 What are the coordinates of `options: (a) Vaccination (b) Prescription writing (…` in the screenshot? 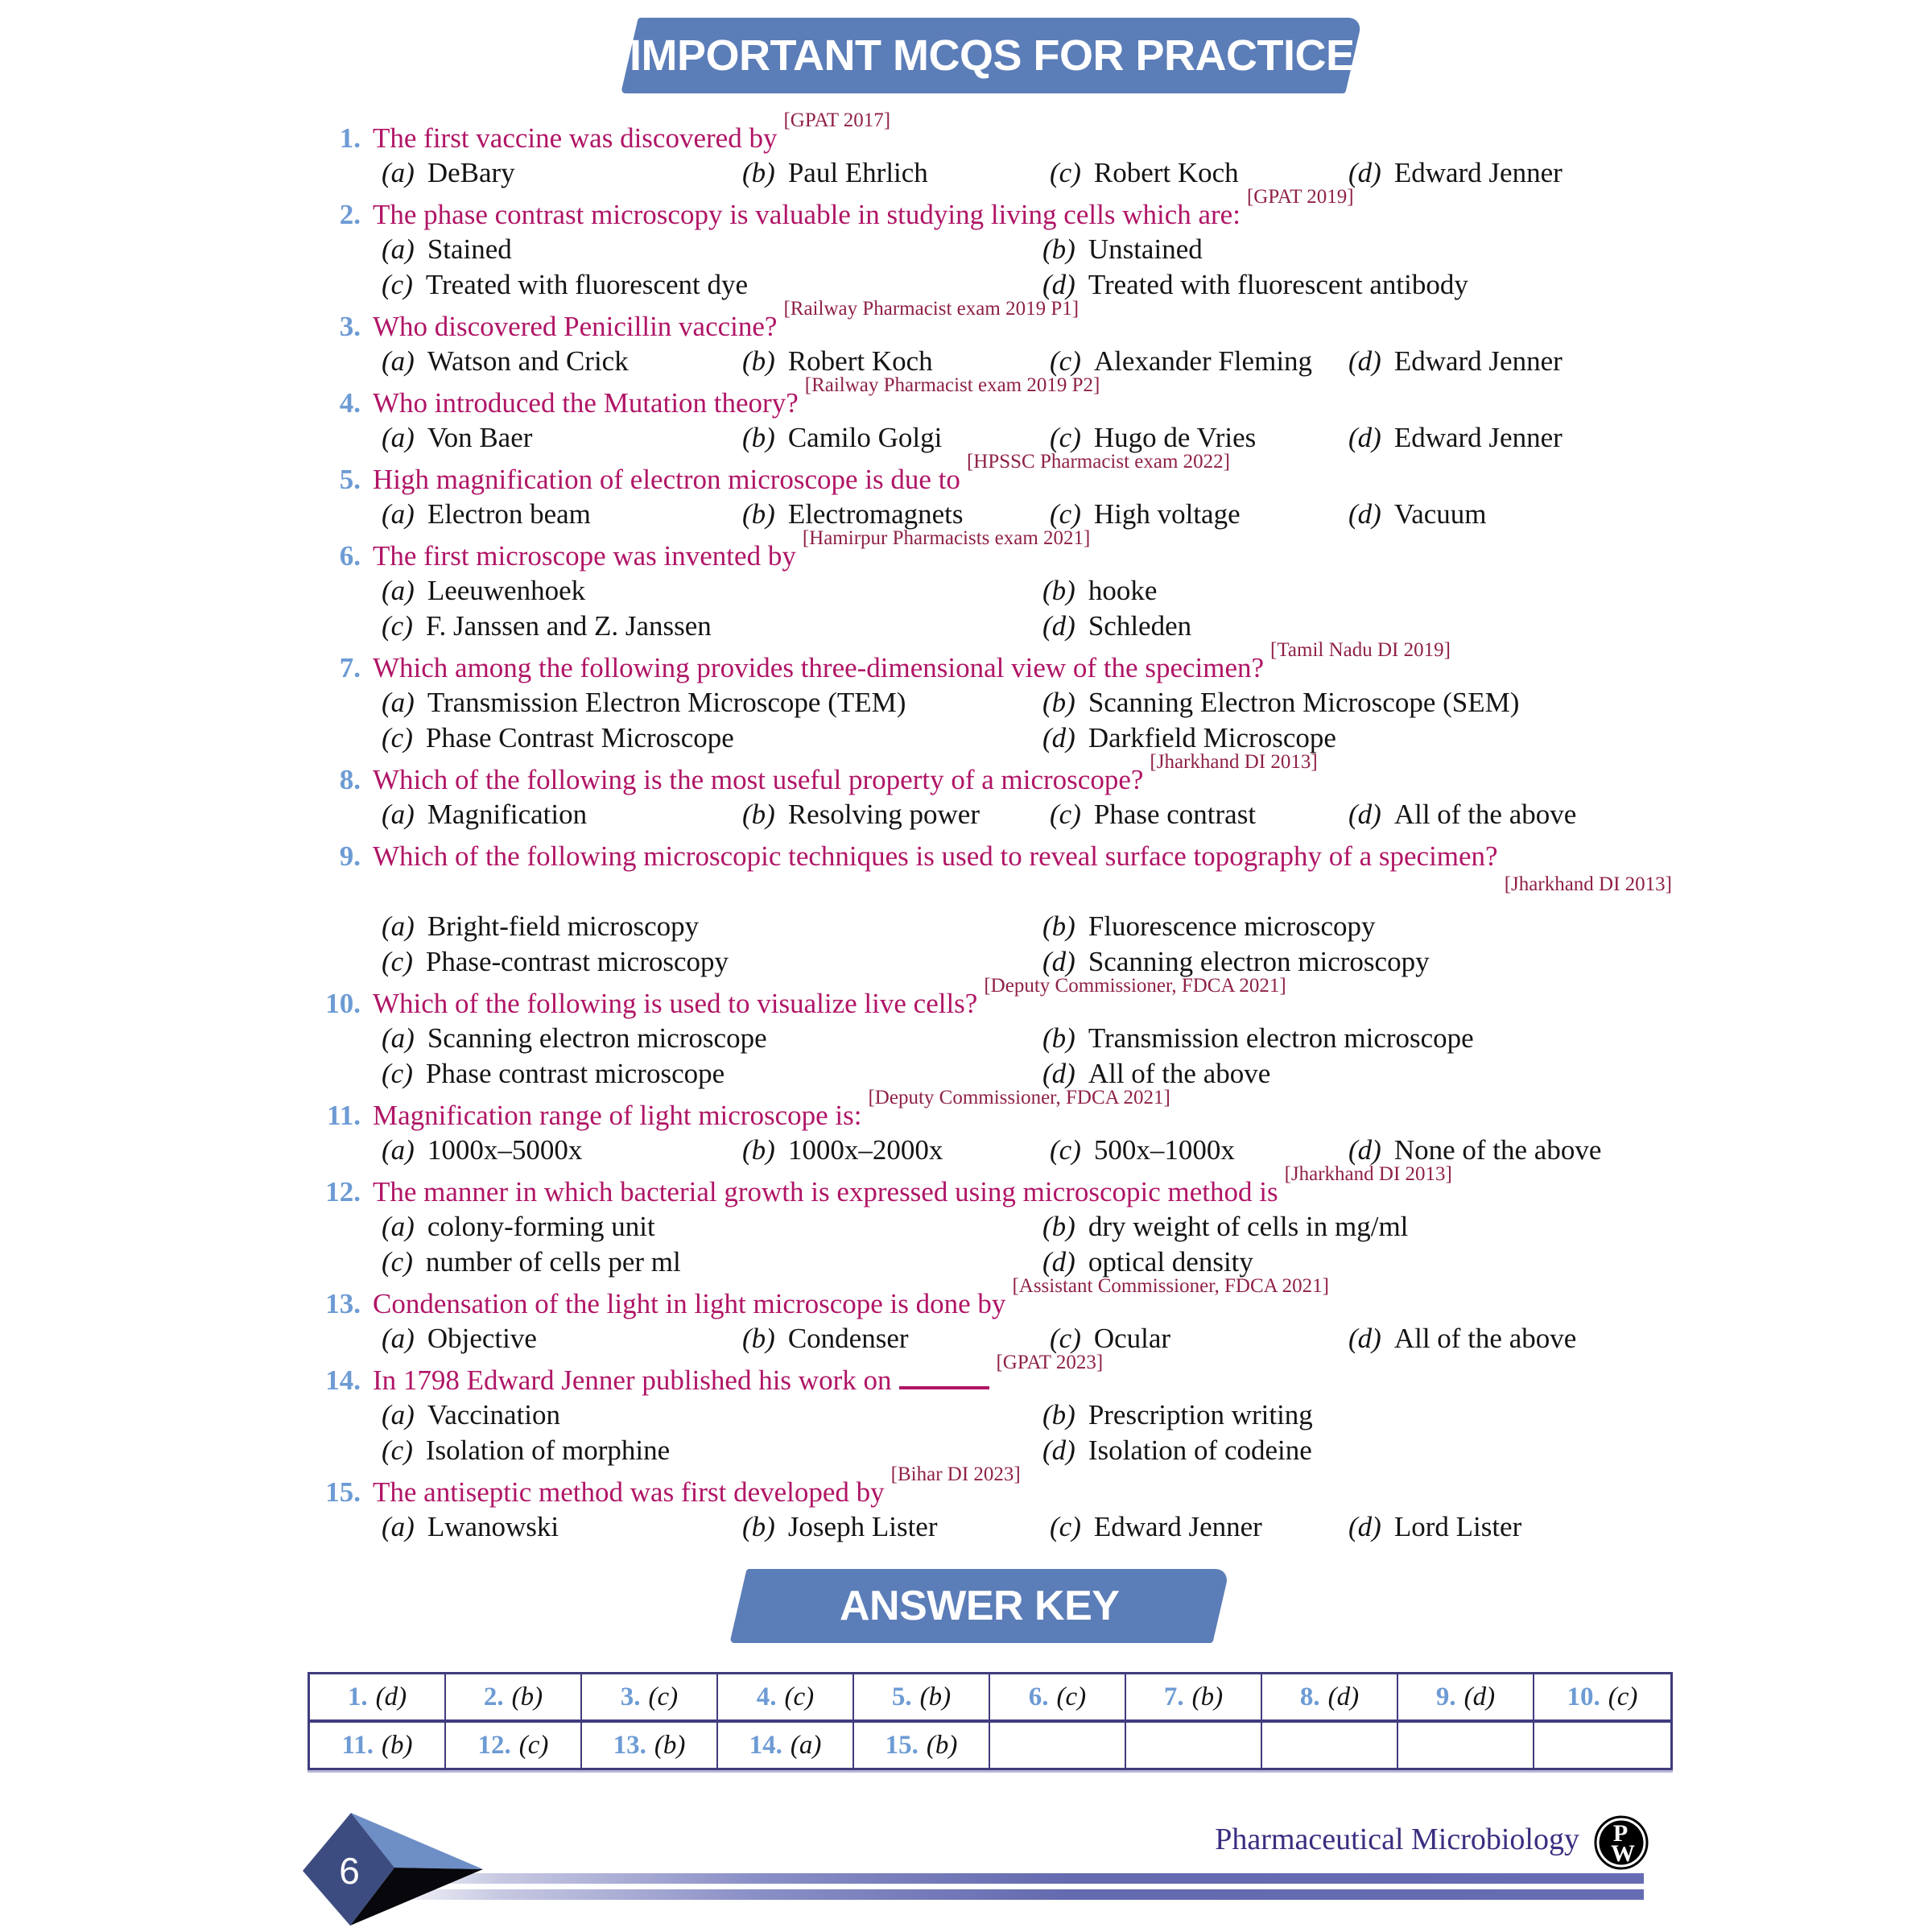 It's located at (1030, 1432).